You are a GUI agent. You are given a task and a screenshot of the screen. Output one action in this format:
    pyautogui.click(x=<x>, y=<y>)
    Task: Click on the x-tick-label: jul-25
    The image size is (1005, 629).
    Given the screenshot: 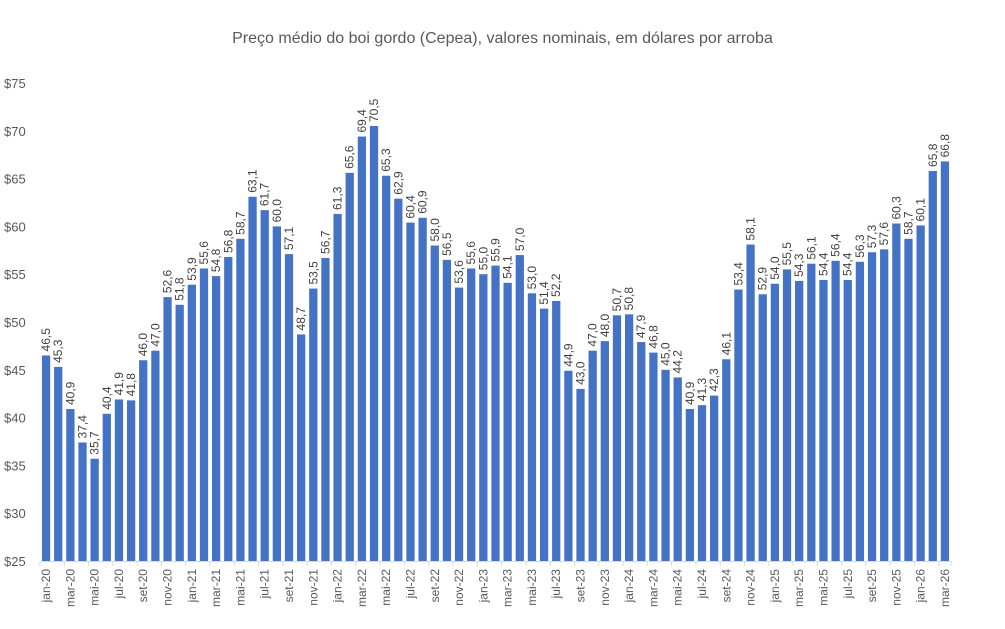 What is the action you would take?
    pyautogui.click(x=848, y=584)
    